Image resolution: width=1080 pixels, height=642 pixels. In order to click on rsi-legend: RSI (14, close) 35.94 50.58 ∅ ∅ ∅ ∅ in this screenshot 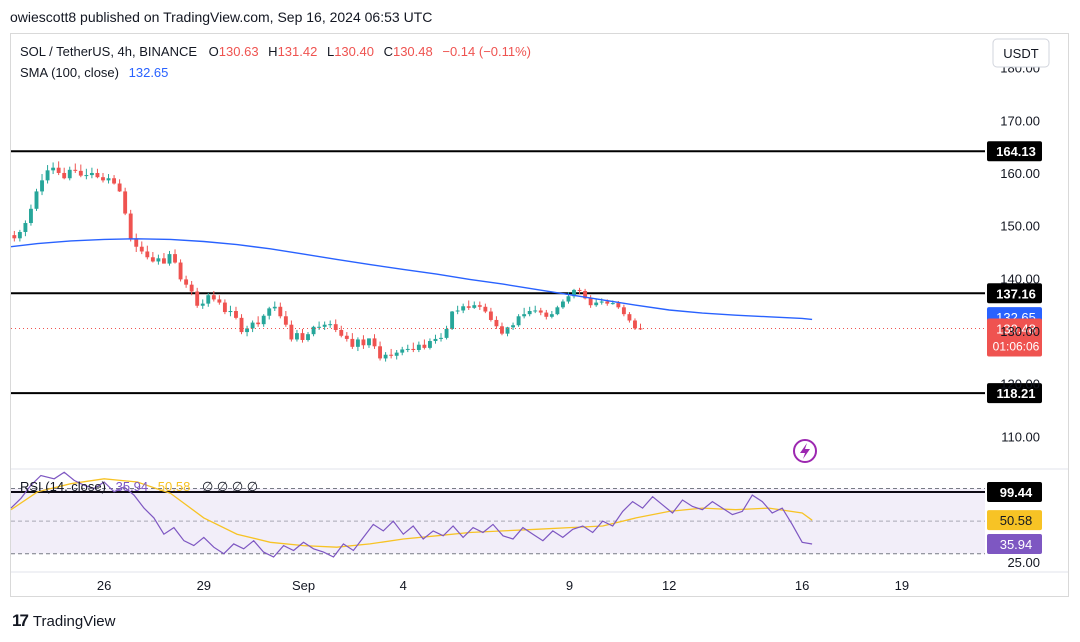, I will do `click(139, 486)`.